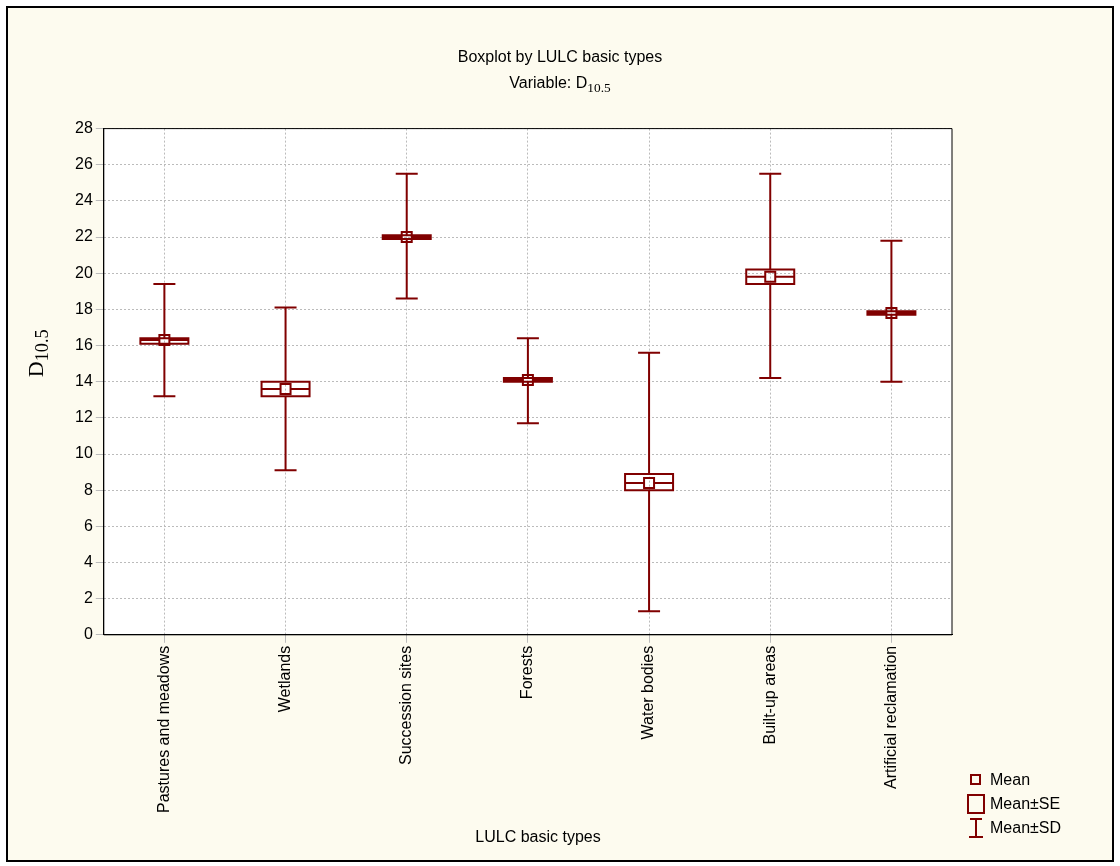 This screenshot has width=1120, height=866. I want to click on x-tick-label: Pastures and meadows, so click(163, 729).